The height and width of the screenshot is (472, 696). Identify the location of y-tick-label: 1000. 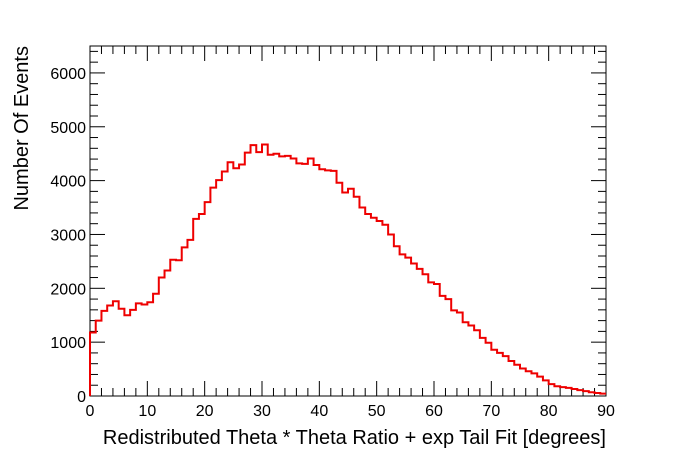
(68, 343).